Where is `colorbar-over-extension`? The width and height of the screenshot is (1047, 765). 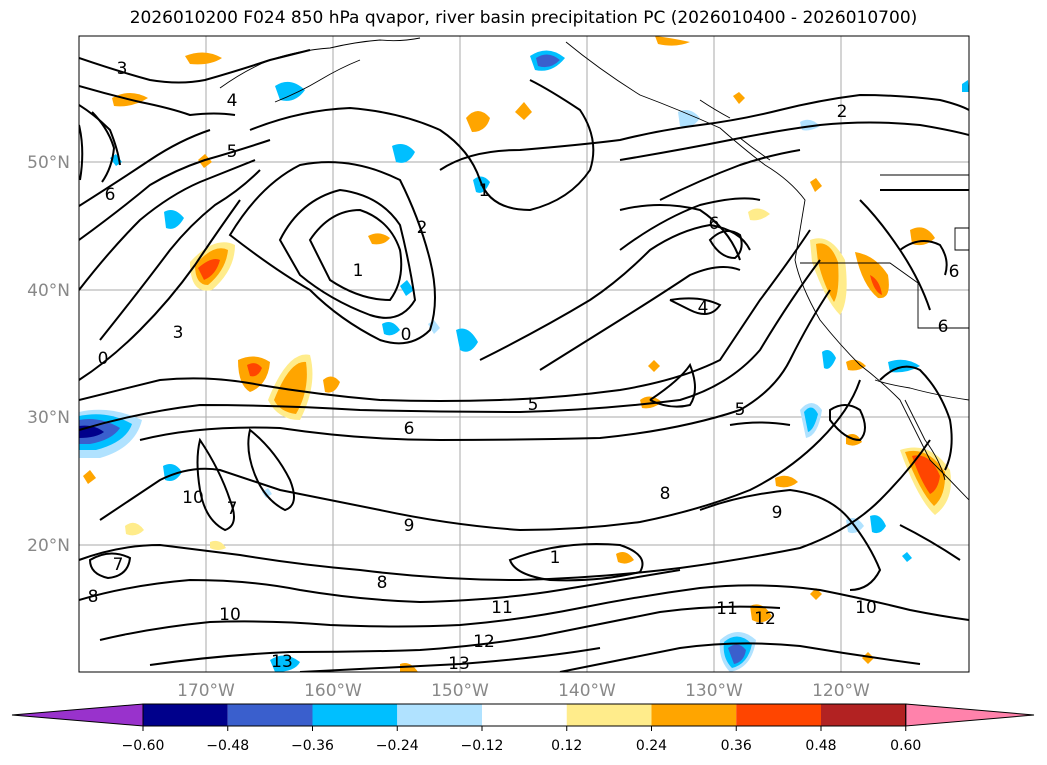 colorbar-over-extension is located at coordinates (970, 715).